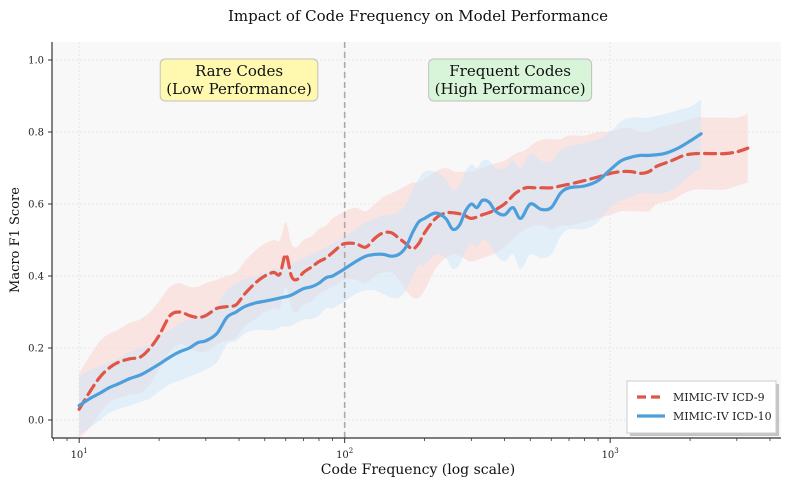 This screenshot has height=486, width=793. Describe the element at coordinates (85, 451) in the screenshot. I see `x-tick-exp: 1` at that location.